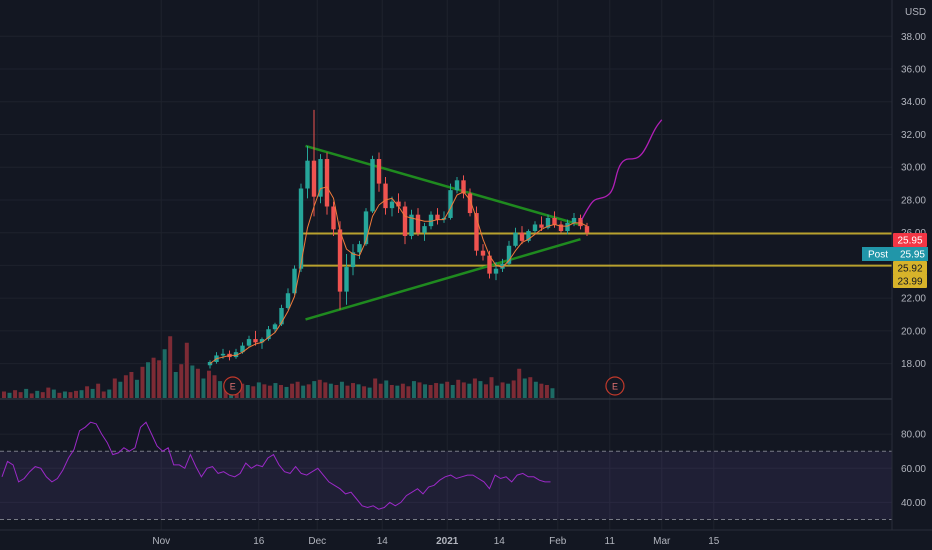  I want to click on price-tick-label: 34.00, so click(913, 102).